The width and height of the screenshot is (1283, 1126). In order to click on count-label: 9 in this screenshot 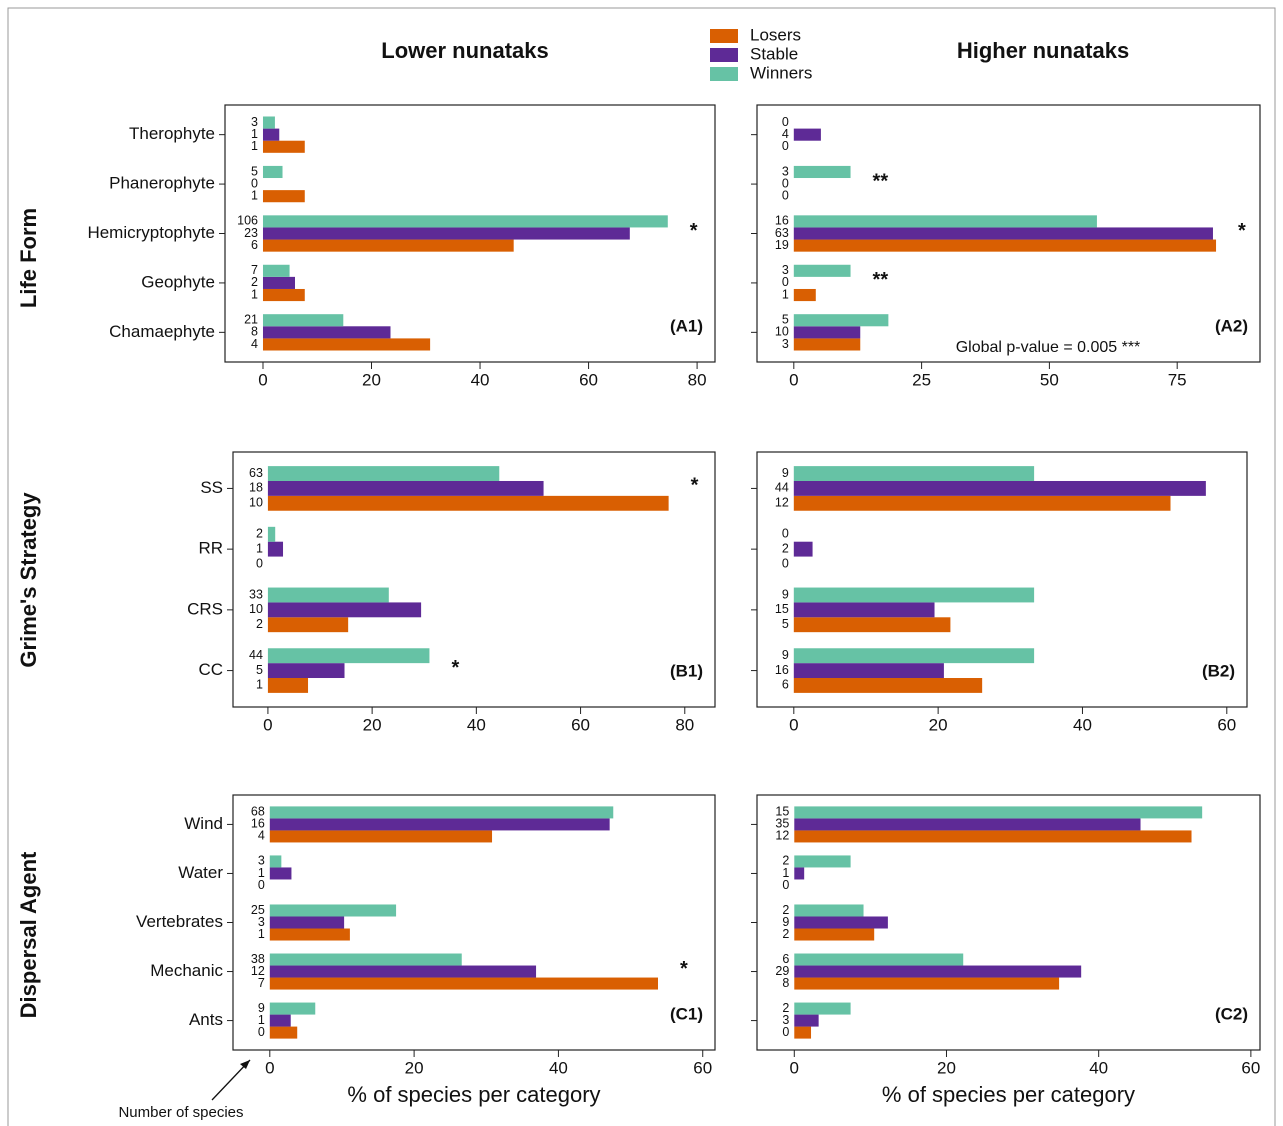, I will do `click(785, 655)`.